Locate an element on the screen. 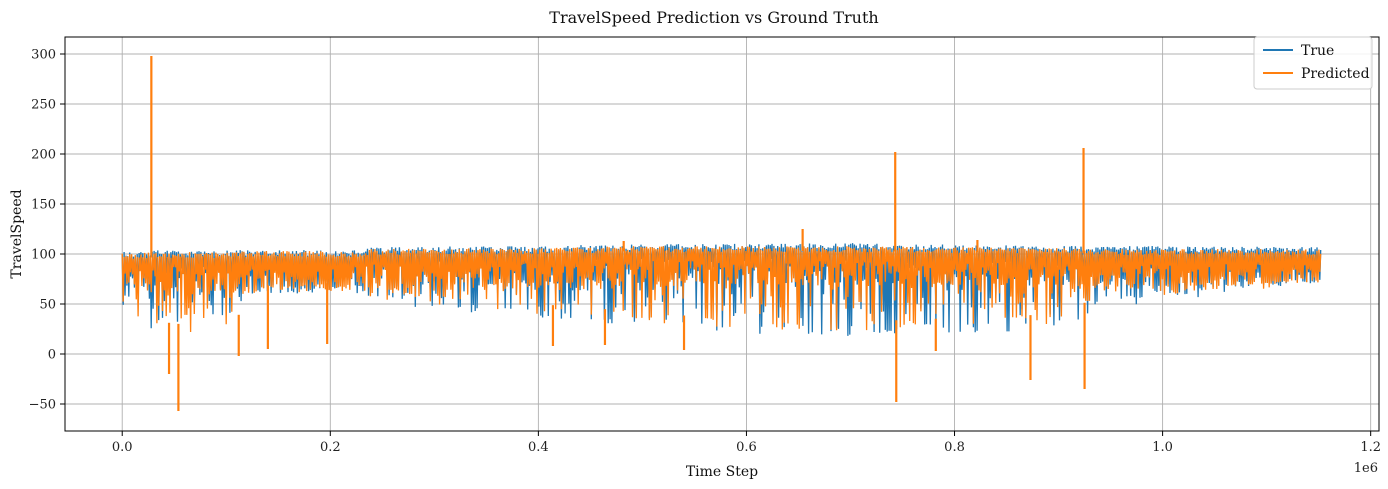  x-tick-label: 1.2 is located at coordinates (1370, 447).